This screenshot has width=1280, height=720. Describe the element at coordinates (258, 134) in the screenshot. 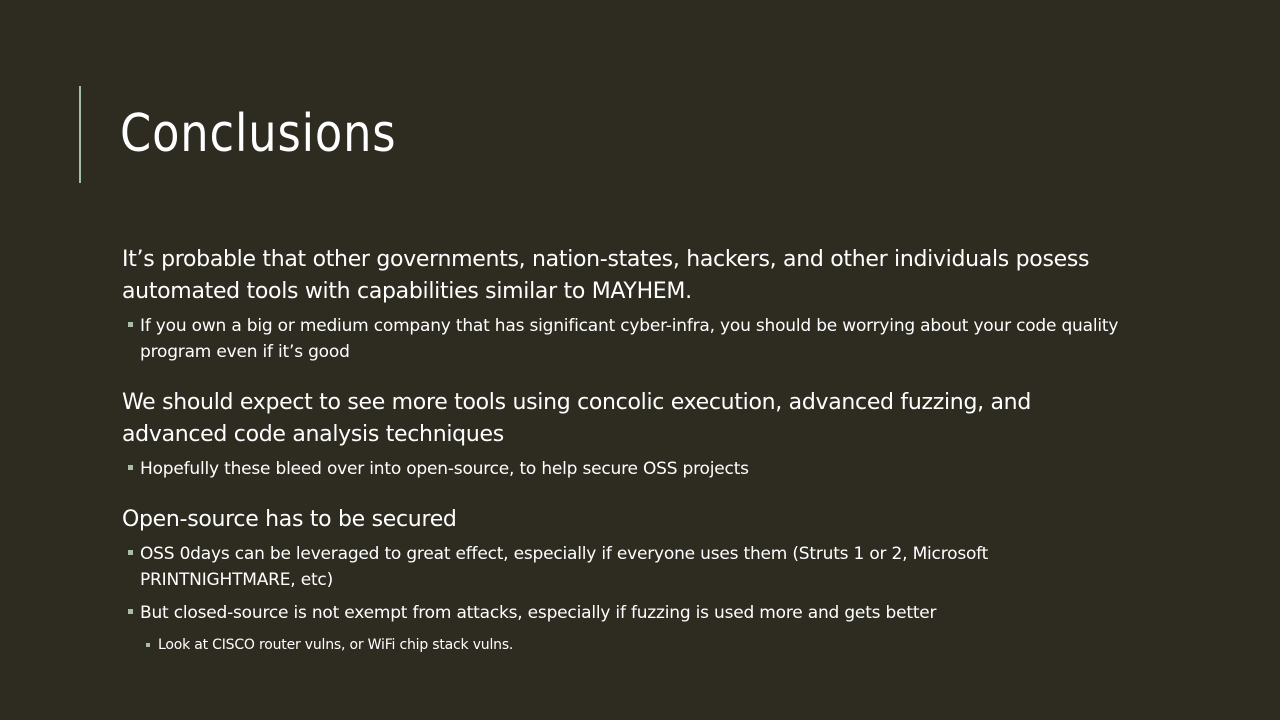

I see `slide-title: Conclusions` at that location.